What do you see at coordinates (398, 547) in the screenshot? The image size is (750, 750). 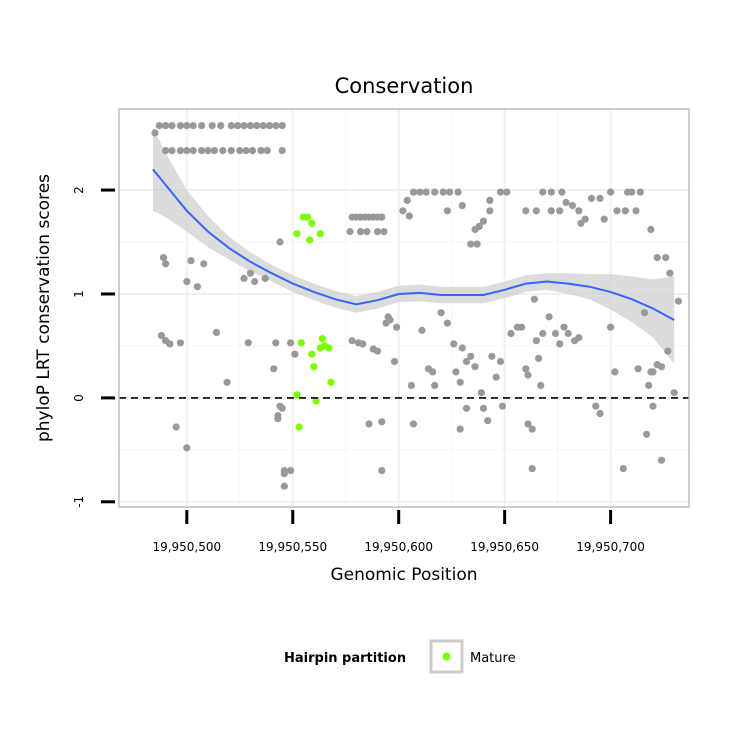 I see `x-tick-label: 19,950,600` at bounding box center [398, 547].